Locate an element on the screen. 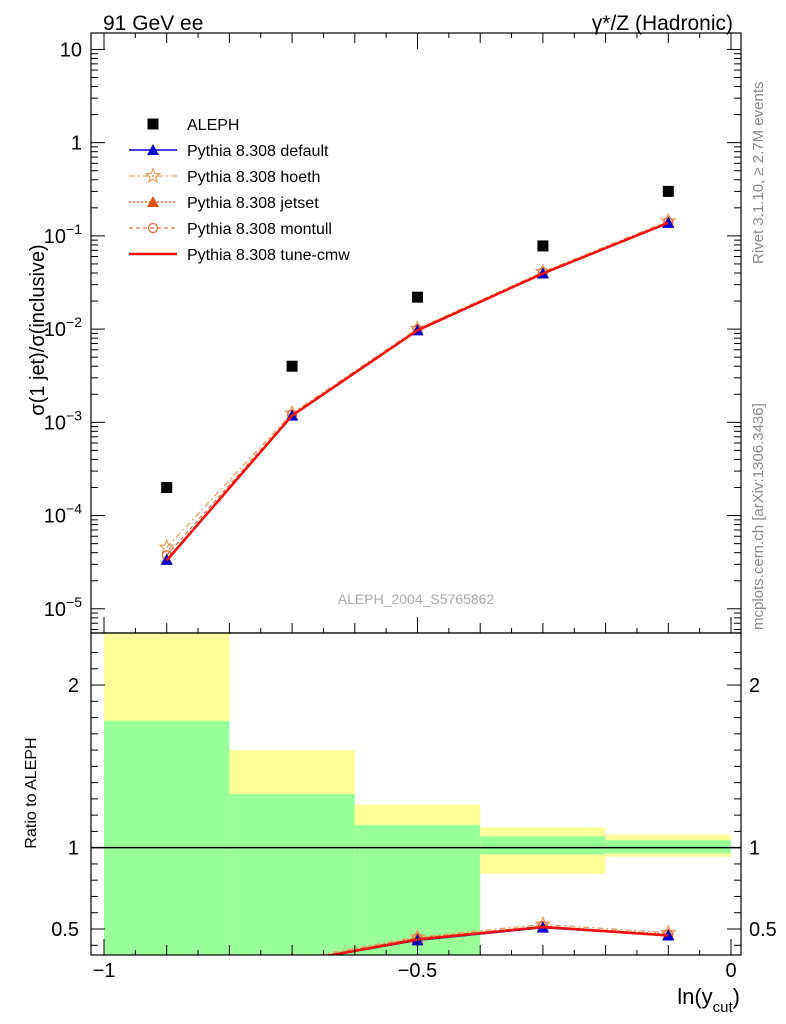  ratio-xtick-label-0: −1 is located at coordinates (104, 971).